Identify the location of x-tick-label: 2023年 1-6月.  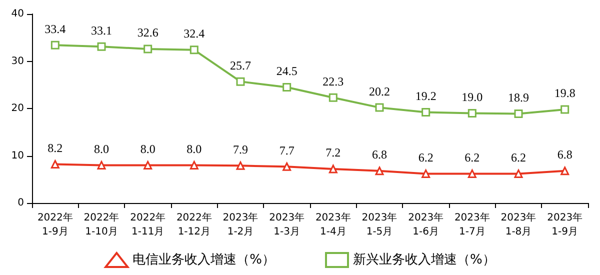
(426, 225).